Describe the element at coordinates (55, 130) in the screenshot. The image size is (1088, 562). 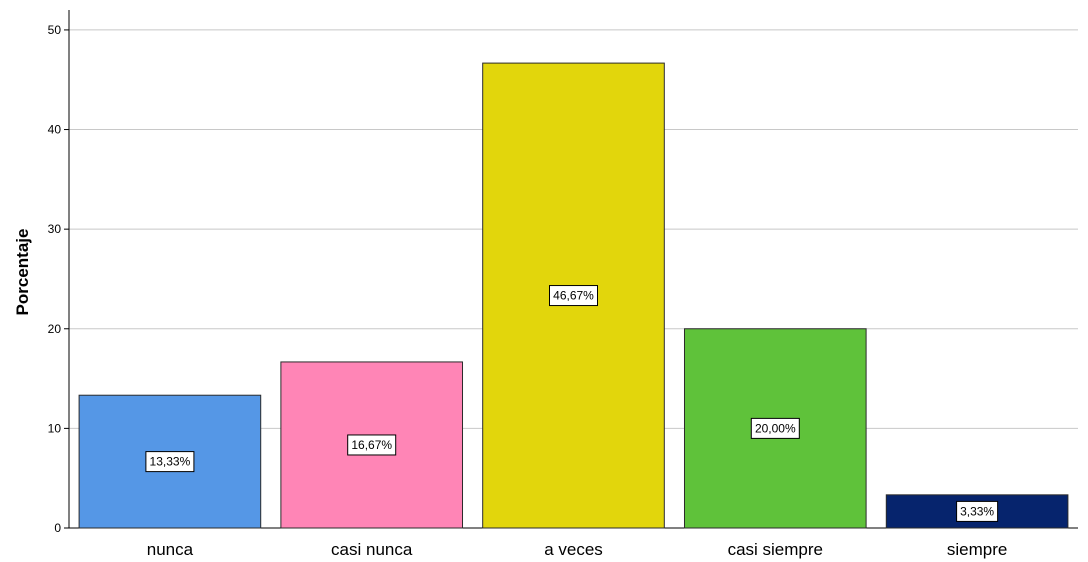
I see `y-tick-label: 40` at that location.